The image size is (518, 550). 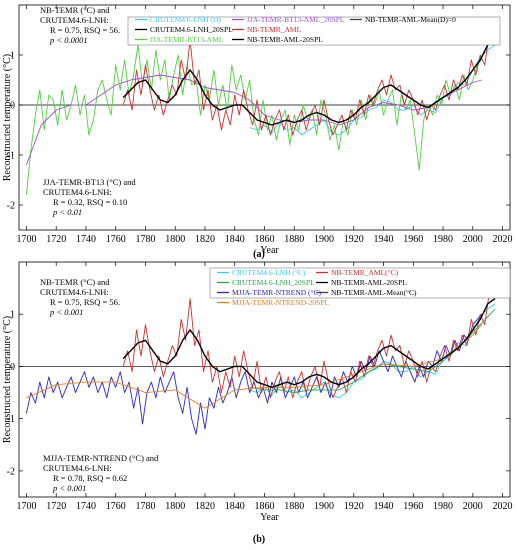 What do you see at coordinates (90, 202) in the screenshot?
I see `annotation-line: R = 0.32, RSQ = 0.10` at bounding box center [90, 202].